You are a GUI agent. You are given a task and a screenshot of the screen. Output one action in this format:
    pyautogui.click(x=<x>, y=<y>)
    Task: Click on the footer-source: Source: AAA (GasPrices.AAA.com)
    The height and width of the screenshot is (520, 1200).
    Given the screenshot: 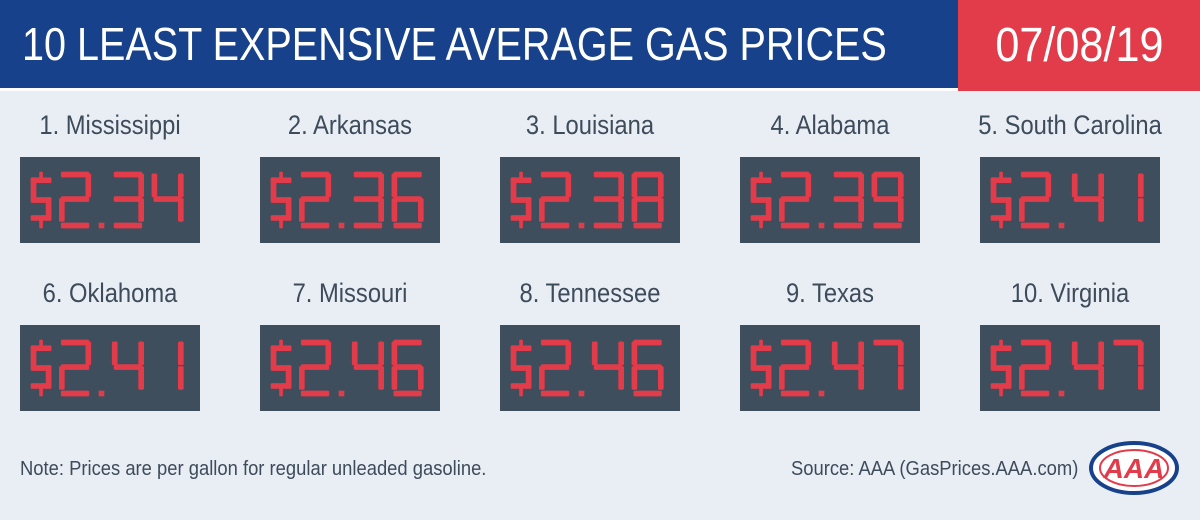 What is the action you would take?
    pyautogui.click(x=934, y=469)
    